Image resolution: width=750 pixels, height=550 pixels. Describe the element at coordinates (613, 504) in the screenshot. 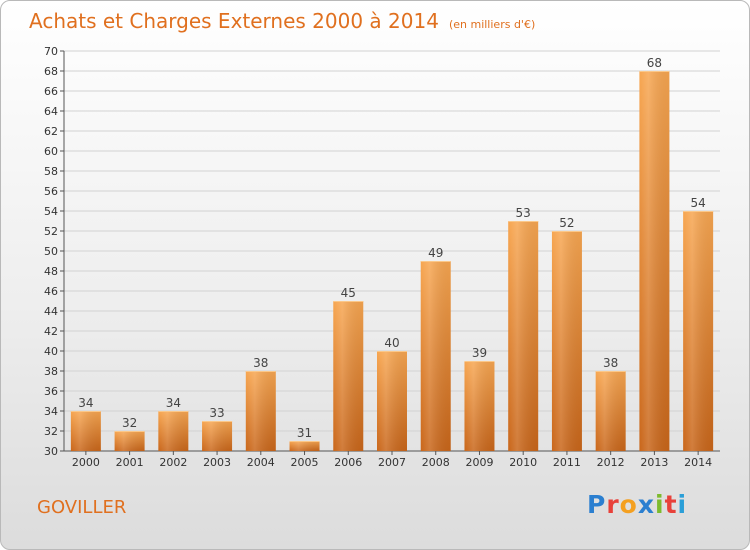

I see `logo-letter: r` at that location.